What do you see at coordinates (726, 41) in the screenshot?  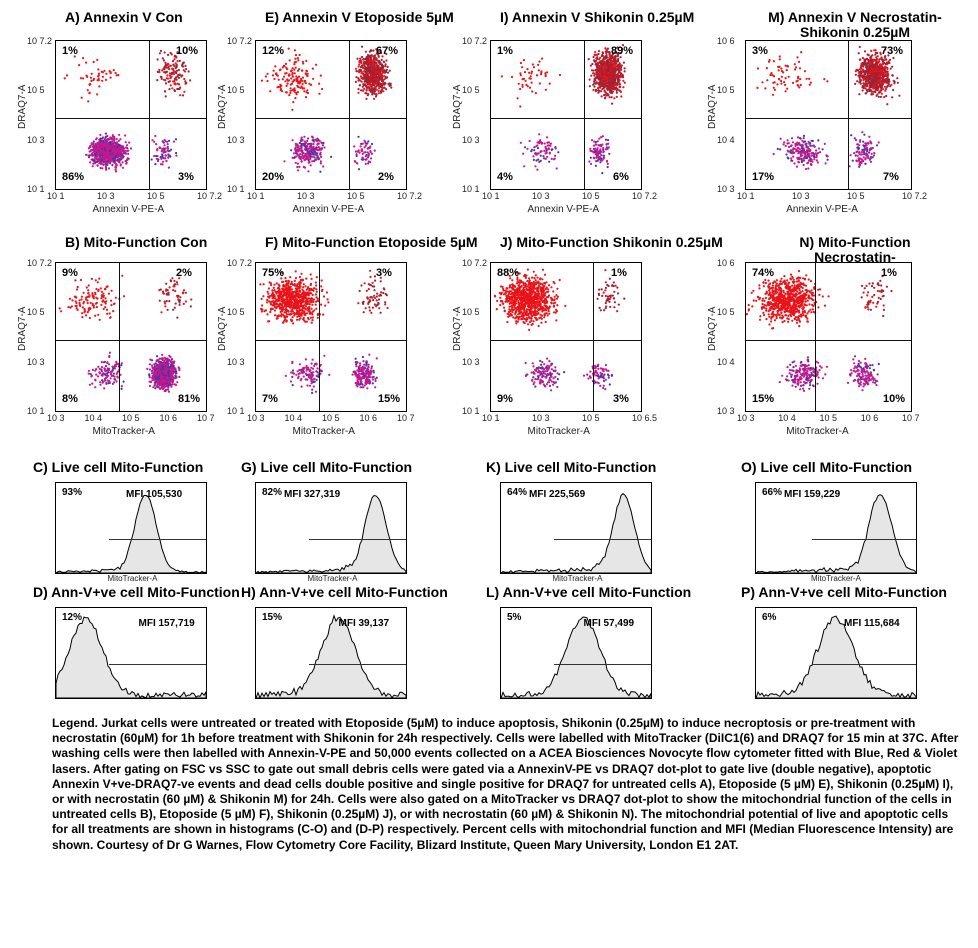 I see `y-tick-label: 10 6` at bounding box center [726, 41].